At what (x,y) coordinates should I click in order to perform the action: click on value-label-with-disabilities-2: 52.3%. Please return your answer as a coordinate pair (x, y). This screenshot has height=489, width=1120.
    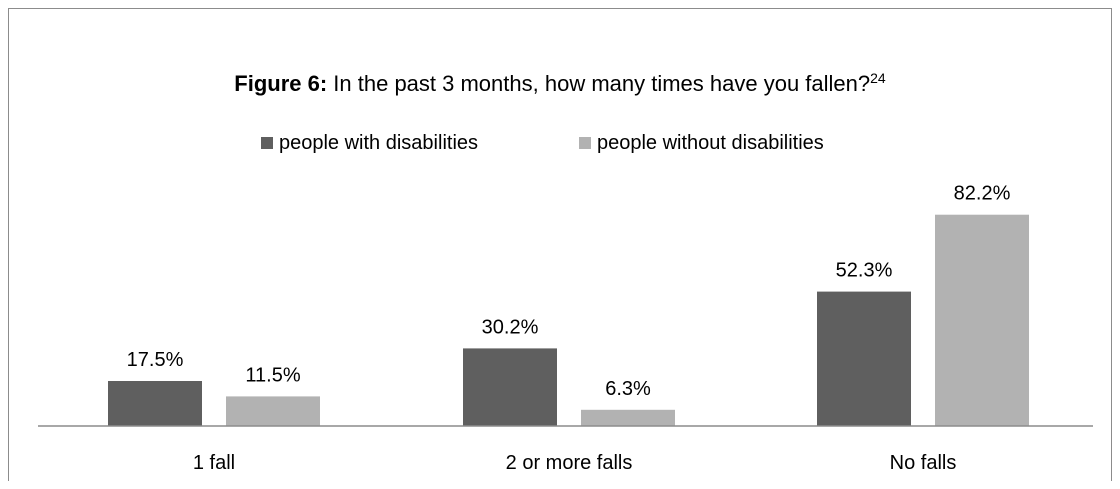
    Looking at the image, I should click on (864, 271).